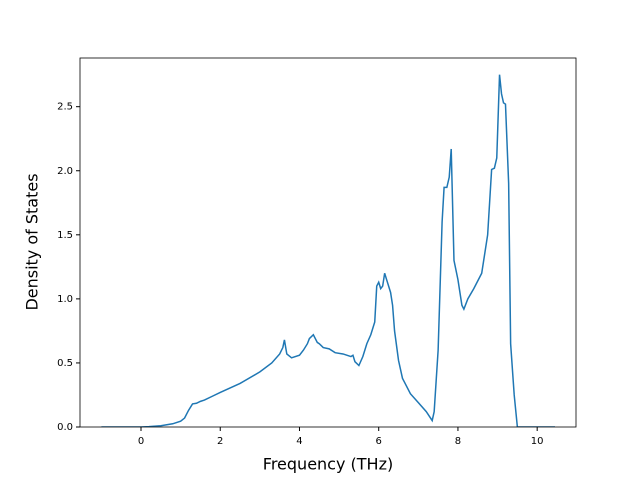  What do you see at coordinates (65, 299) in the screenshot?
I see `y-tick-label: 1.0` at bounding box center [65, 299].